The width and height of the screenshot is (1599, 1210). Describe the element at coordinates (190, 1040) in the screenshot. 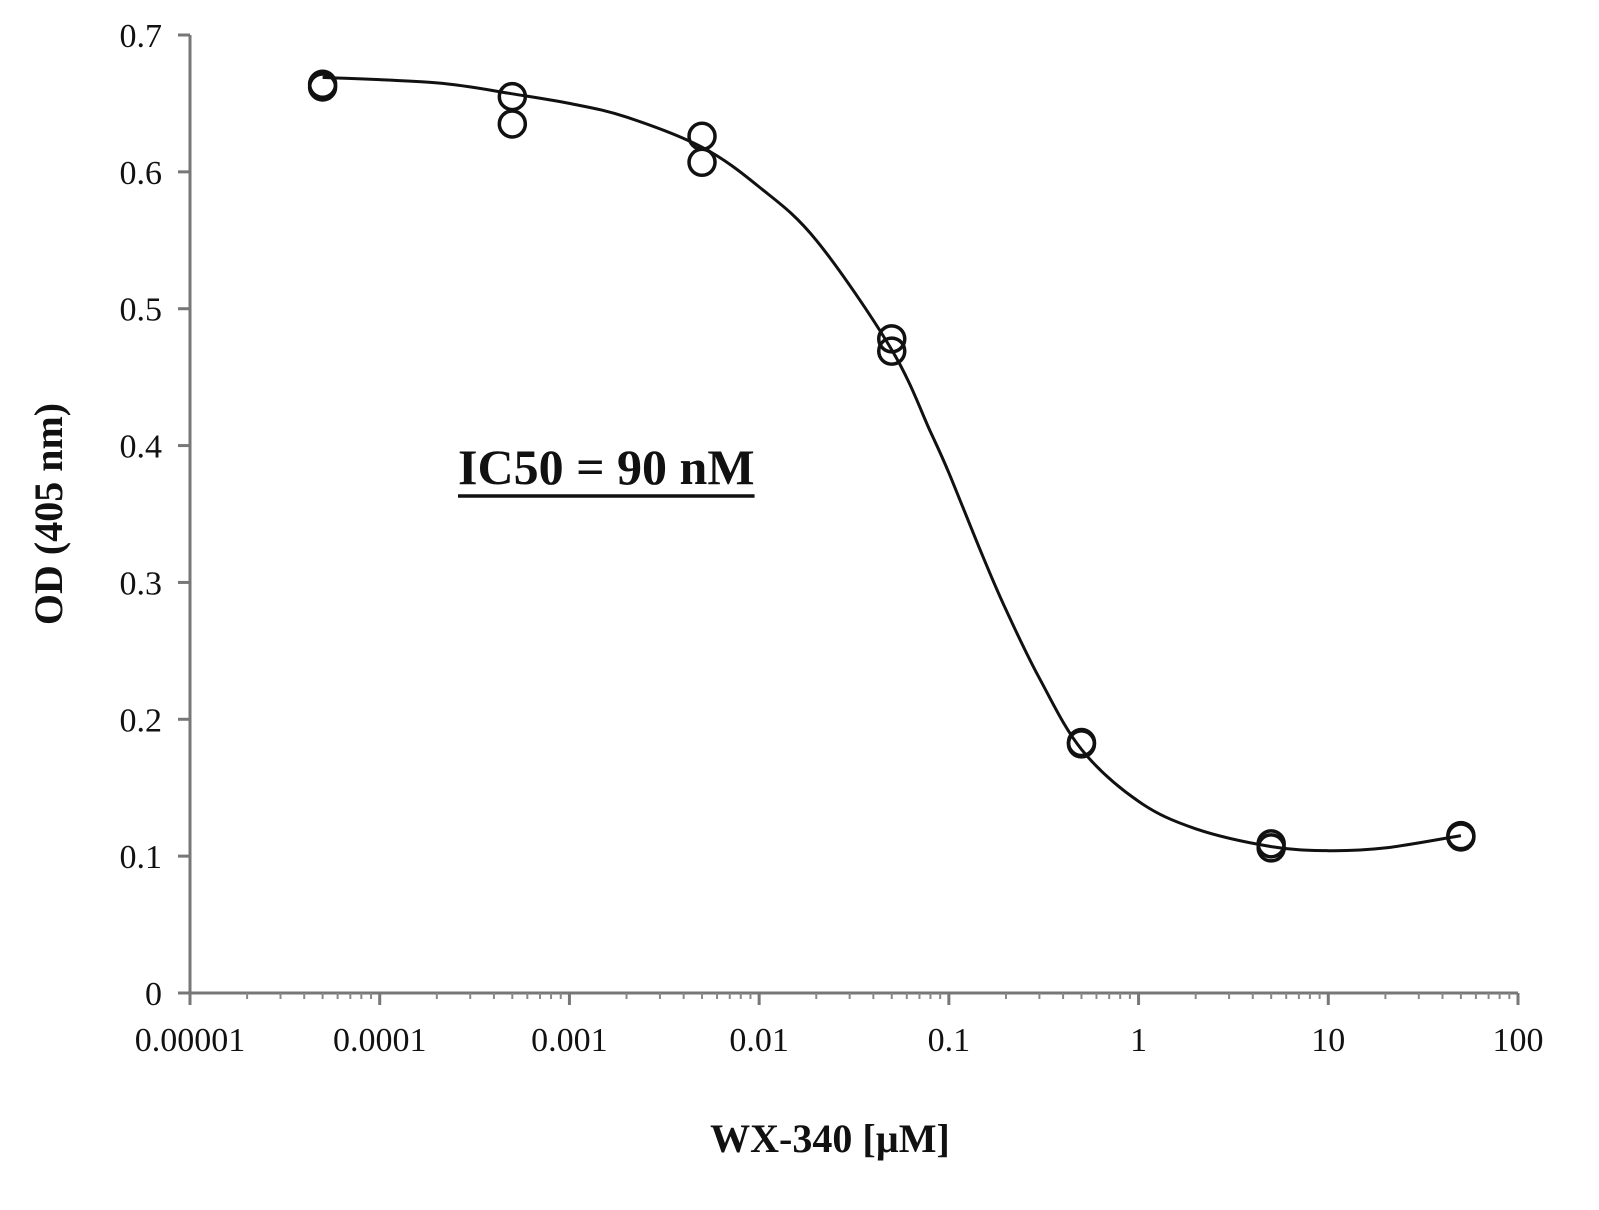

I see `x-tick-label: 0.00001` at that location.